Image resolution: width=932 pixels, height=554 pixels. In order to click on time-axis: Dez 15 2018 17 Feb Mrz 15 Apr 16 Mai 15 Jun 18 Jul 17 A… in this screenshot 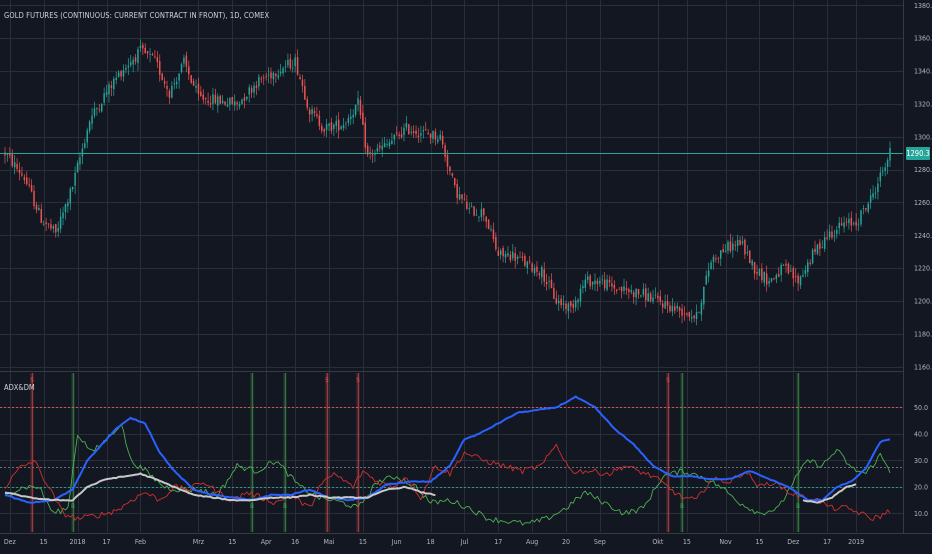, I will do `click(434, 542)`.